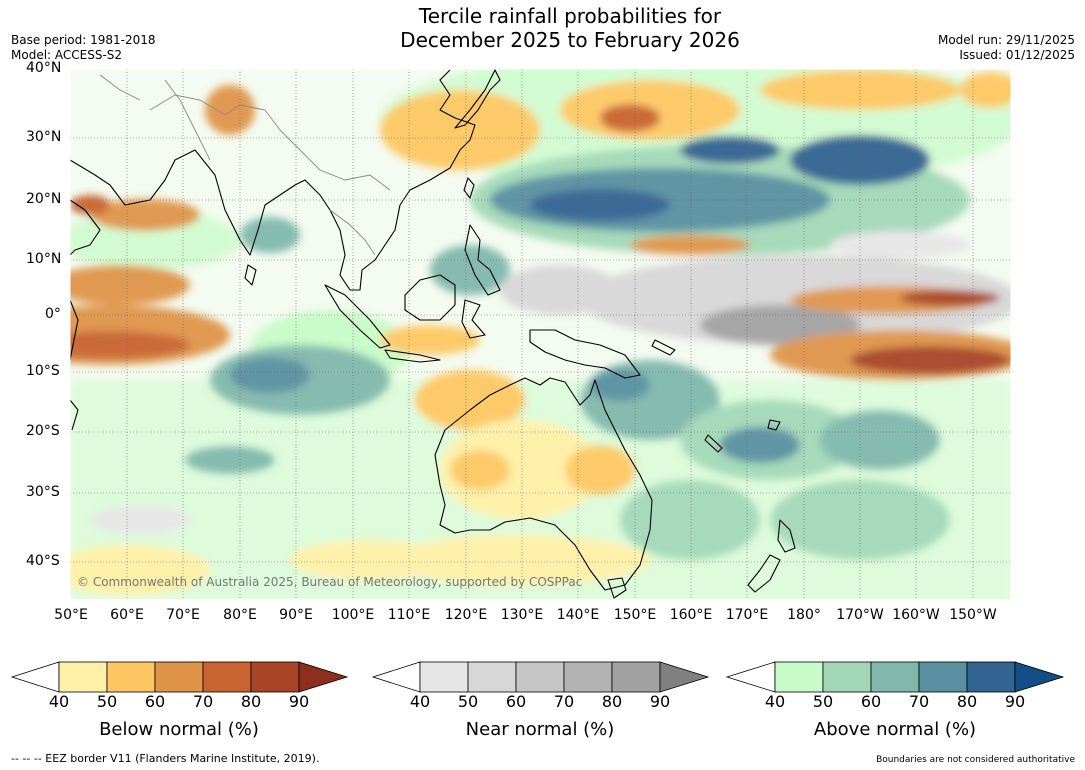 The height and width of the screenshot is (770, 1085). I want to click on map-title-line2: December 2025 to February 2026, so click(570, 40).